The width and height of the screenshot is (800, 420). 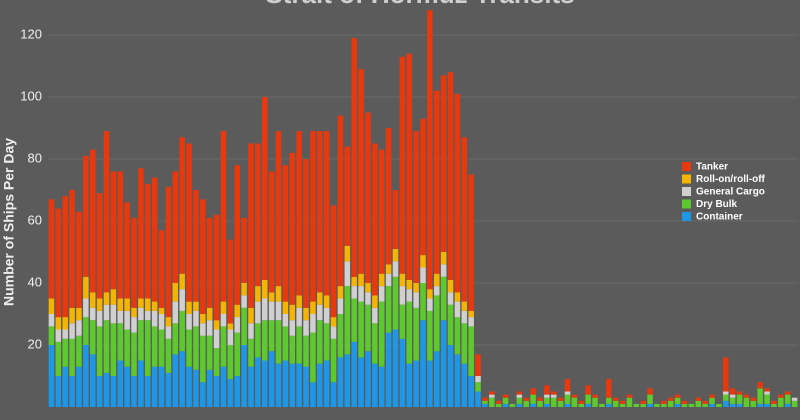 I want to click on legend-label: Container, so click(x=719, y=217).